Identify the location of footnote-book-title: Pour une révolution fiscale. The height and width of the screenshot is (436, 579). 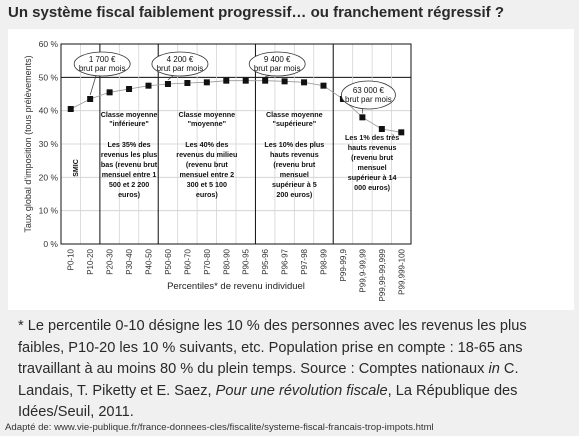
(301, 390).